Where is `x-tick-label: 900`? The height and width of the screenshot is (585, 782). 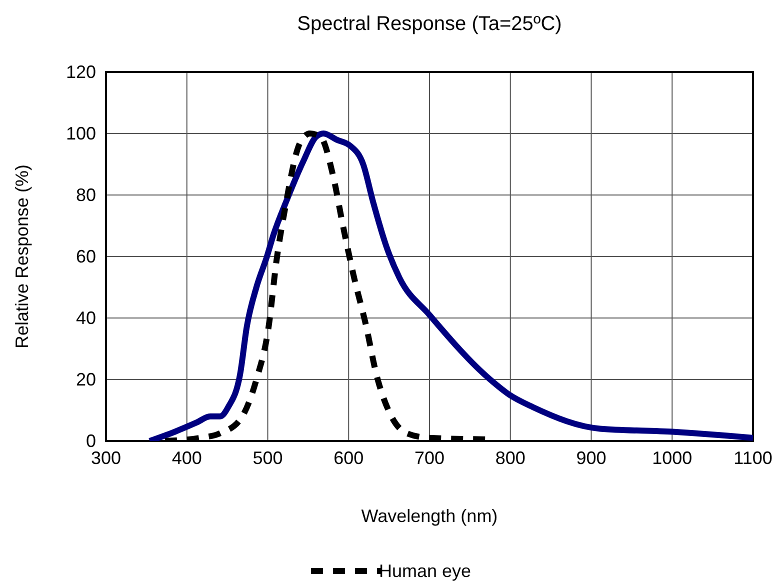 x-tick-label: 900 is located at coordinates (591, 458).